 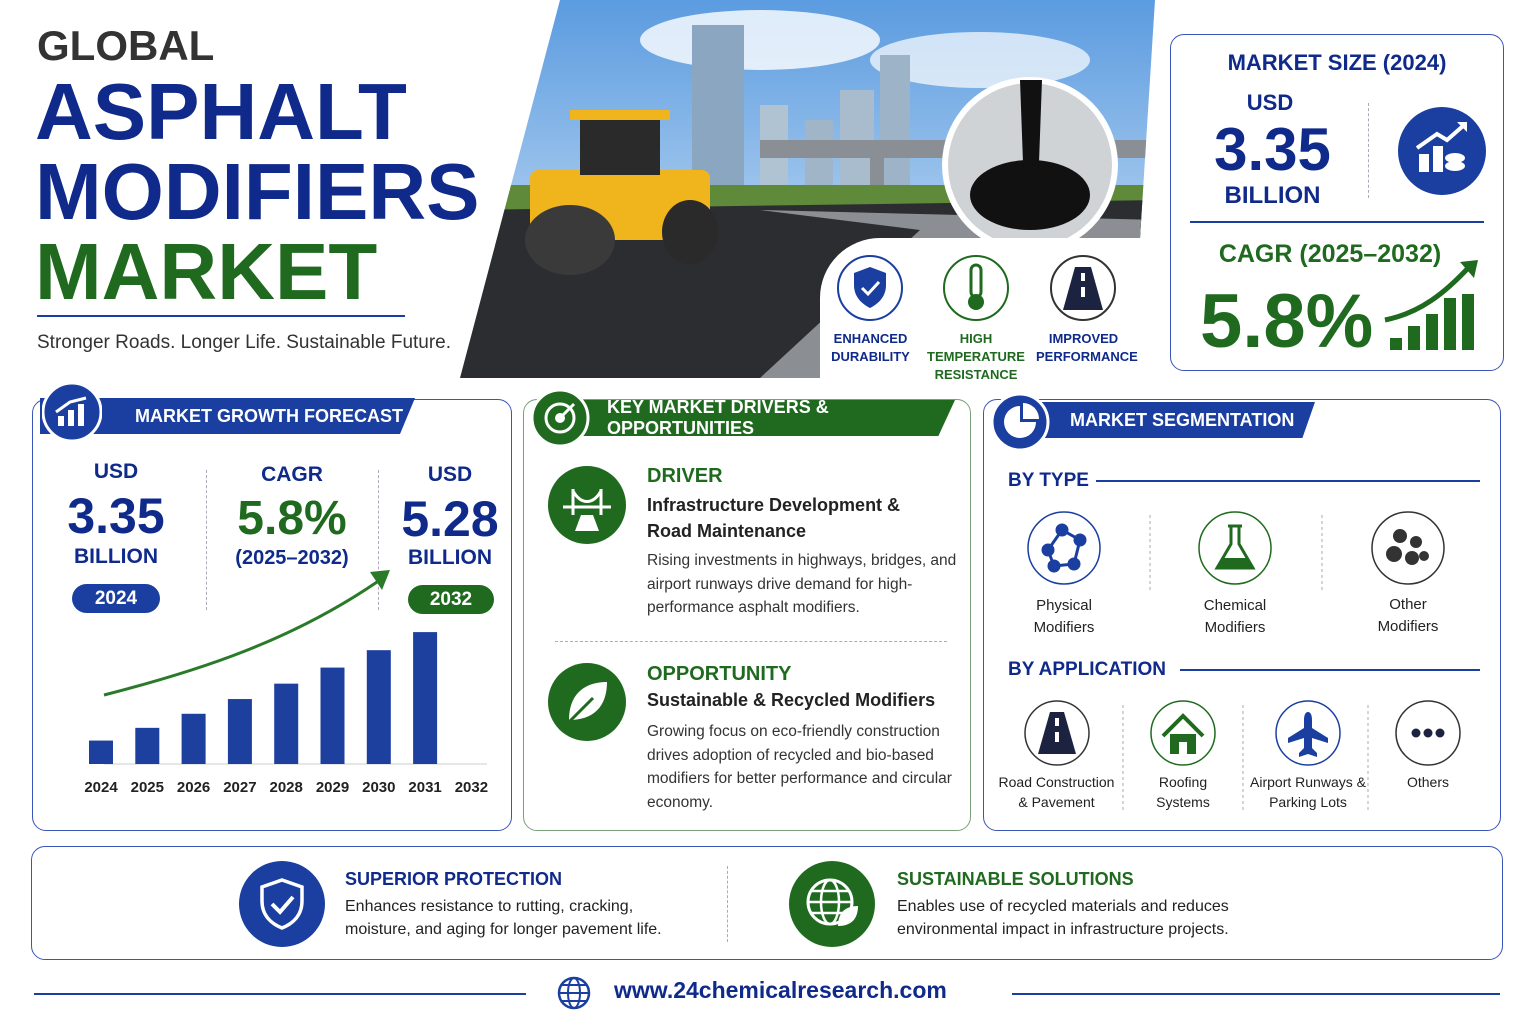 What do you see at coordinates (1431, 305) in the screenshot?
I see `growth-icon` at bounding box center [1431, 305].